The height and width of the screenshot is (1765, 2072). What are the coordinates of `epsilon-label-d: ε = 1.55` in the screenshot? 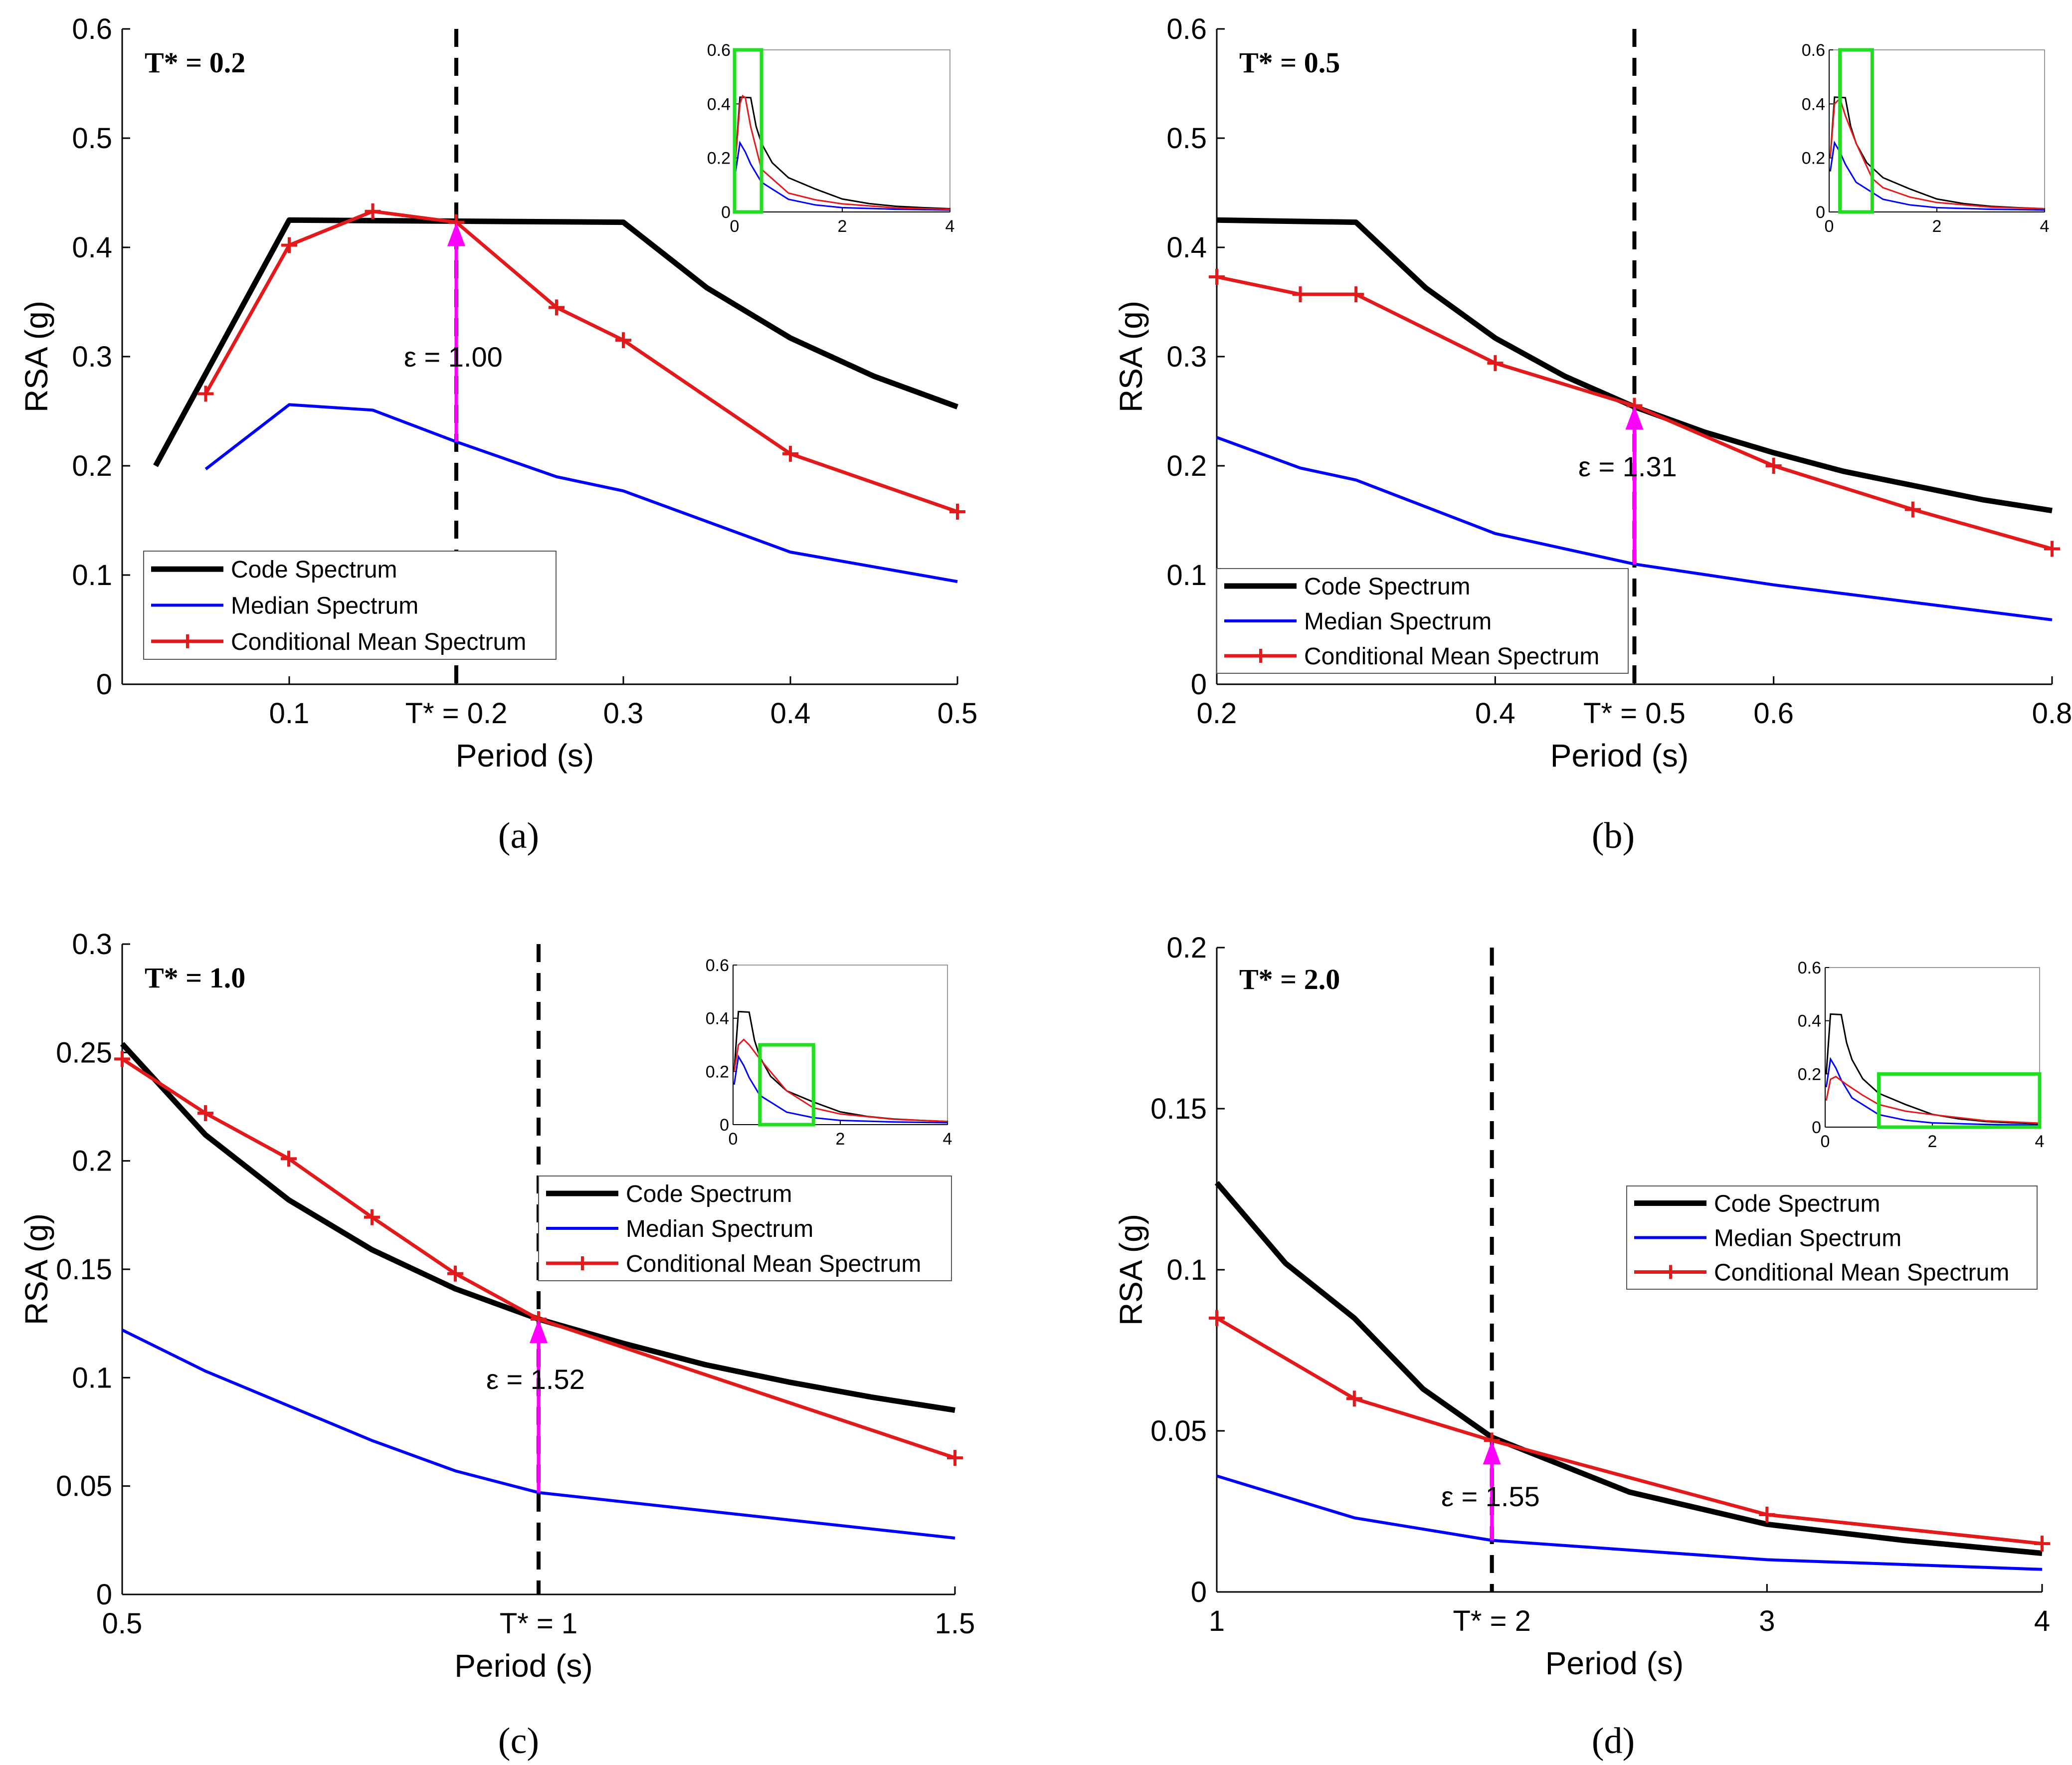 It's located at (1490, 1496).